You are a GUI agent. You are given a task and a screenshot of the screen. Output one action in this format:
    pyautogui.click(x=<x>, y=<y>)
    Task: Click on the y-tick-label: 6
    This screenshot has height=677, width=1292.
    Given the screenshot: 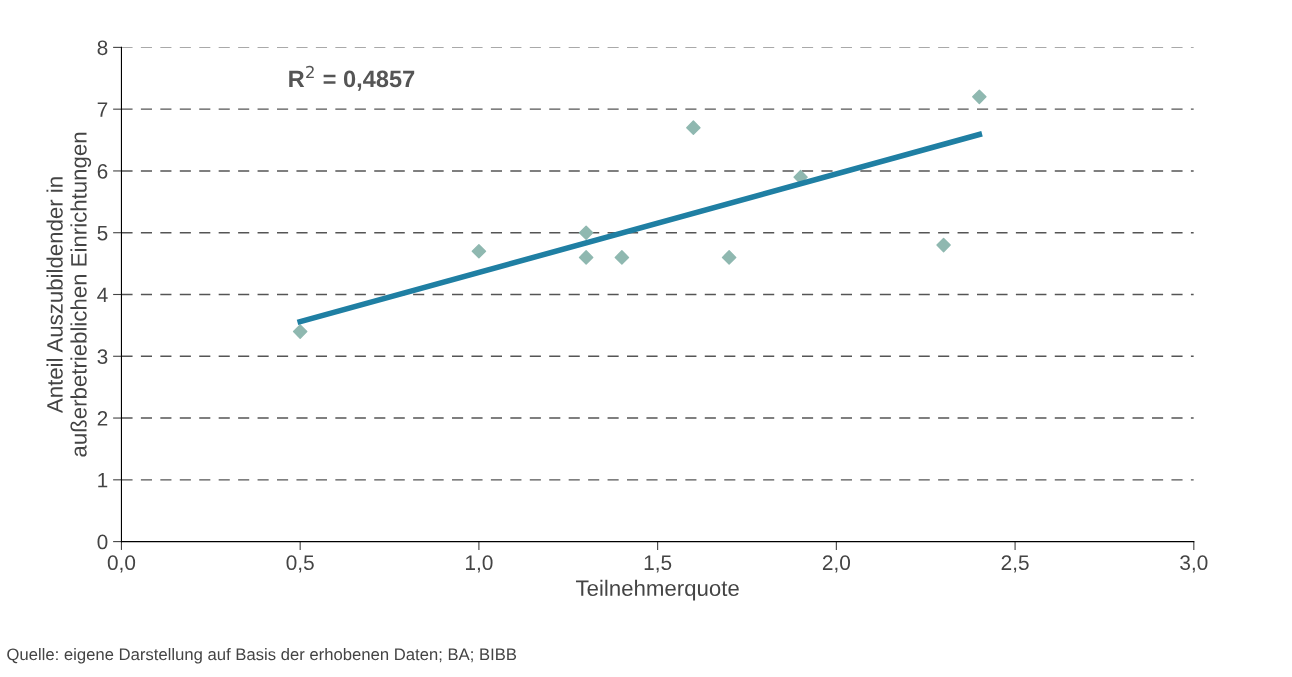 What is the action you would take?
    pyautogui.click(x=102, y=171)
    